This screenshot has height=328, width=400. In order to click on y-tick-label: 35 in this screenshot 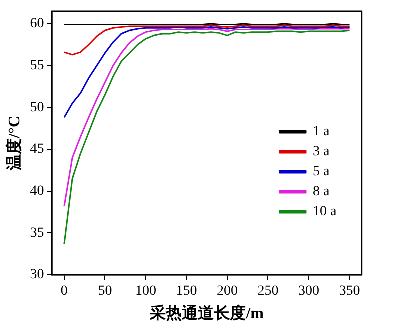, I will do `click(37, 233)`.